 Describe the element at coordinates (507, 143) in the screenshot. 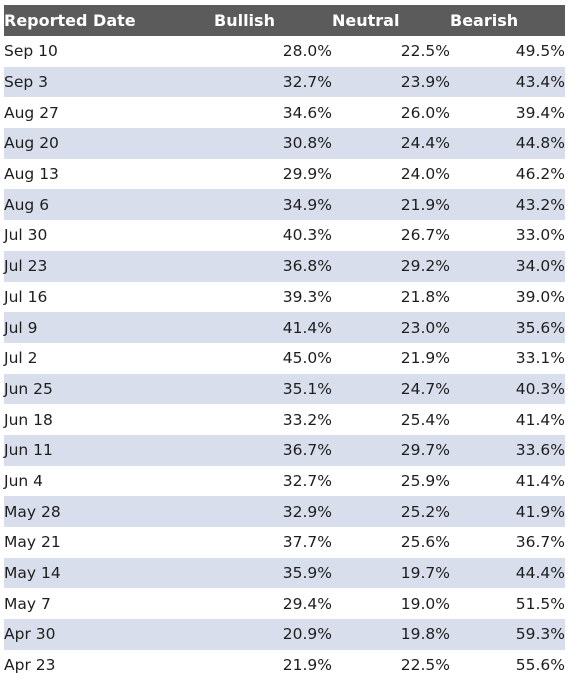

I see `cell-bearish: 44.8%` at that location.